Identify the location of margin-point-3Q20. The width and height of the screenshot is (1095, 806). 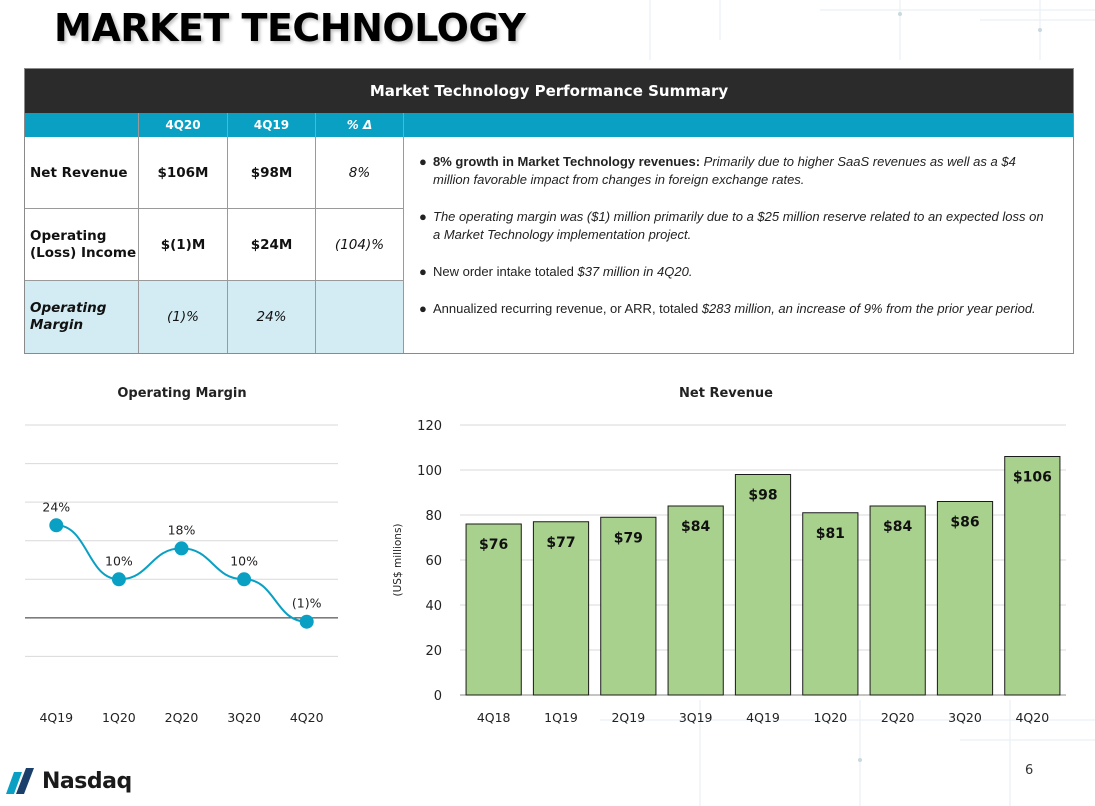
(244, 579).